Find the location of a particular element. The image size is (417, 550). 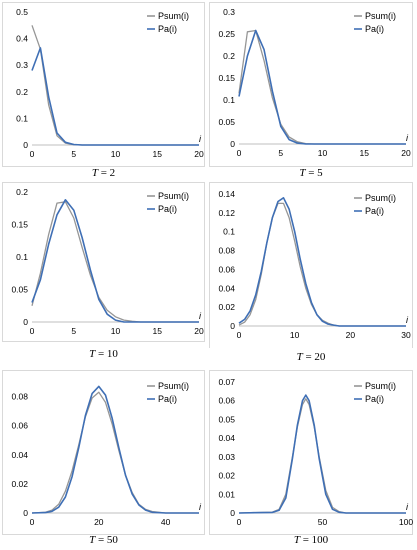

y-tick-label: 0.4 is located at coordinates (22, 39).